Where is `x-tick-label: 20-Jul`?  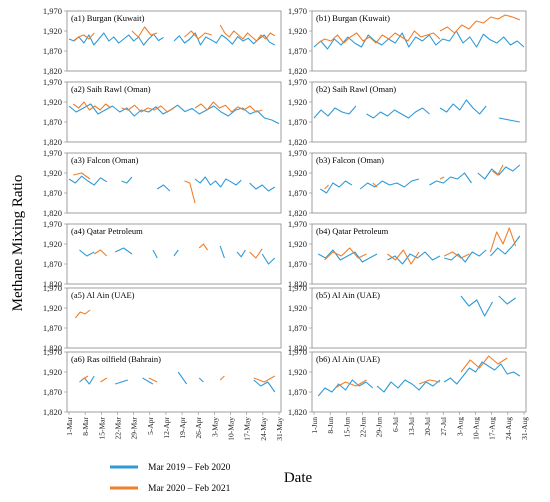
x-tick-label: 20-Jul is located at coordinates (427, 426).